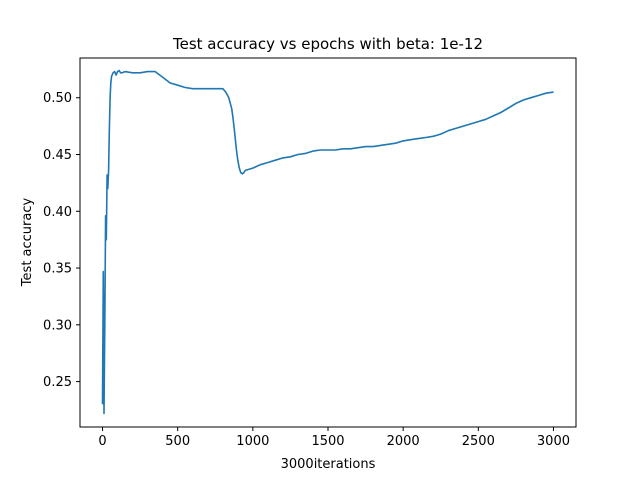 The width and height of the screenshot is (640, 485). Describe the element at coordinates (177, 441) in the screenshot. I see `x-tick-label: 500` at that location.